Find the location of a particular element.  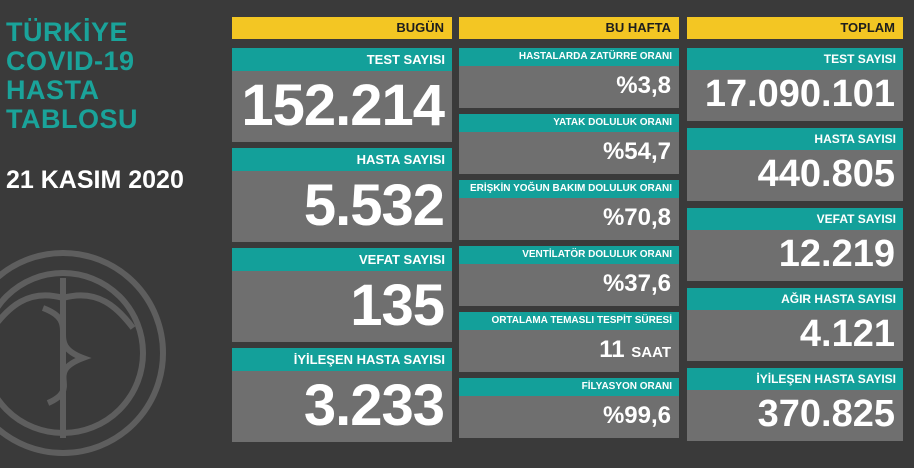

week-bed-occupancy-card: YATAK DOLULUK ORANI %54,7 is located at coordinates (569, 144).